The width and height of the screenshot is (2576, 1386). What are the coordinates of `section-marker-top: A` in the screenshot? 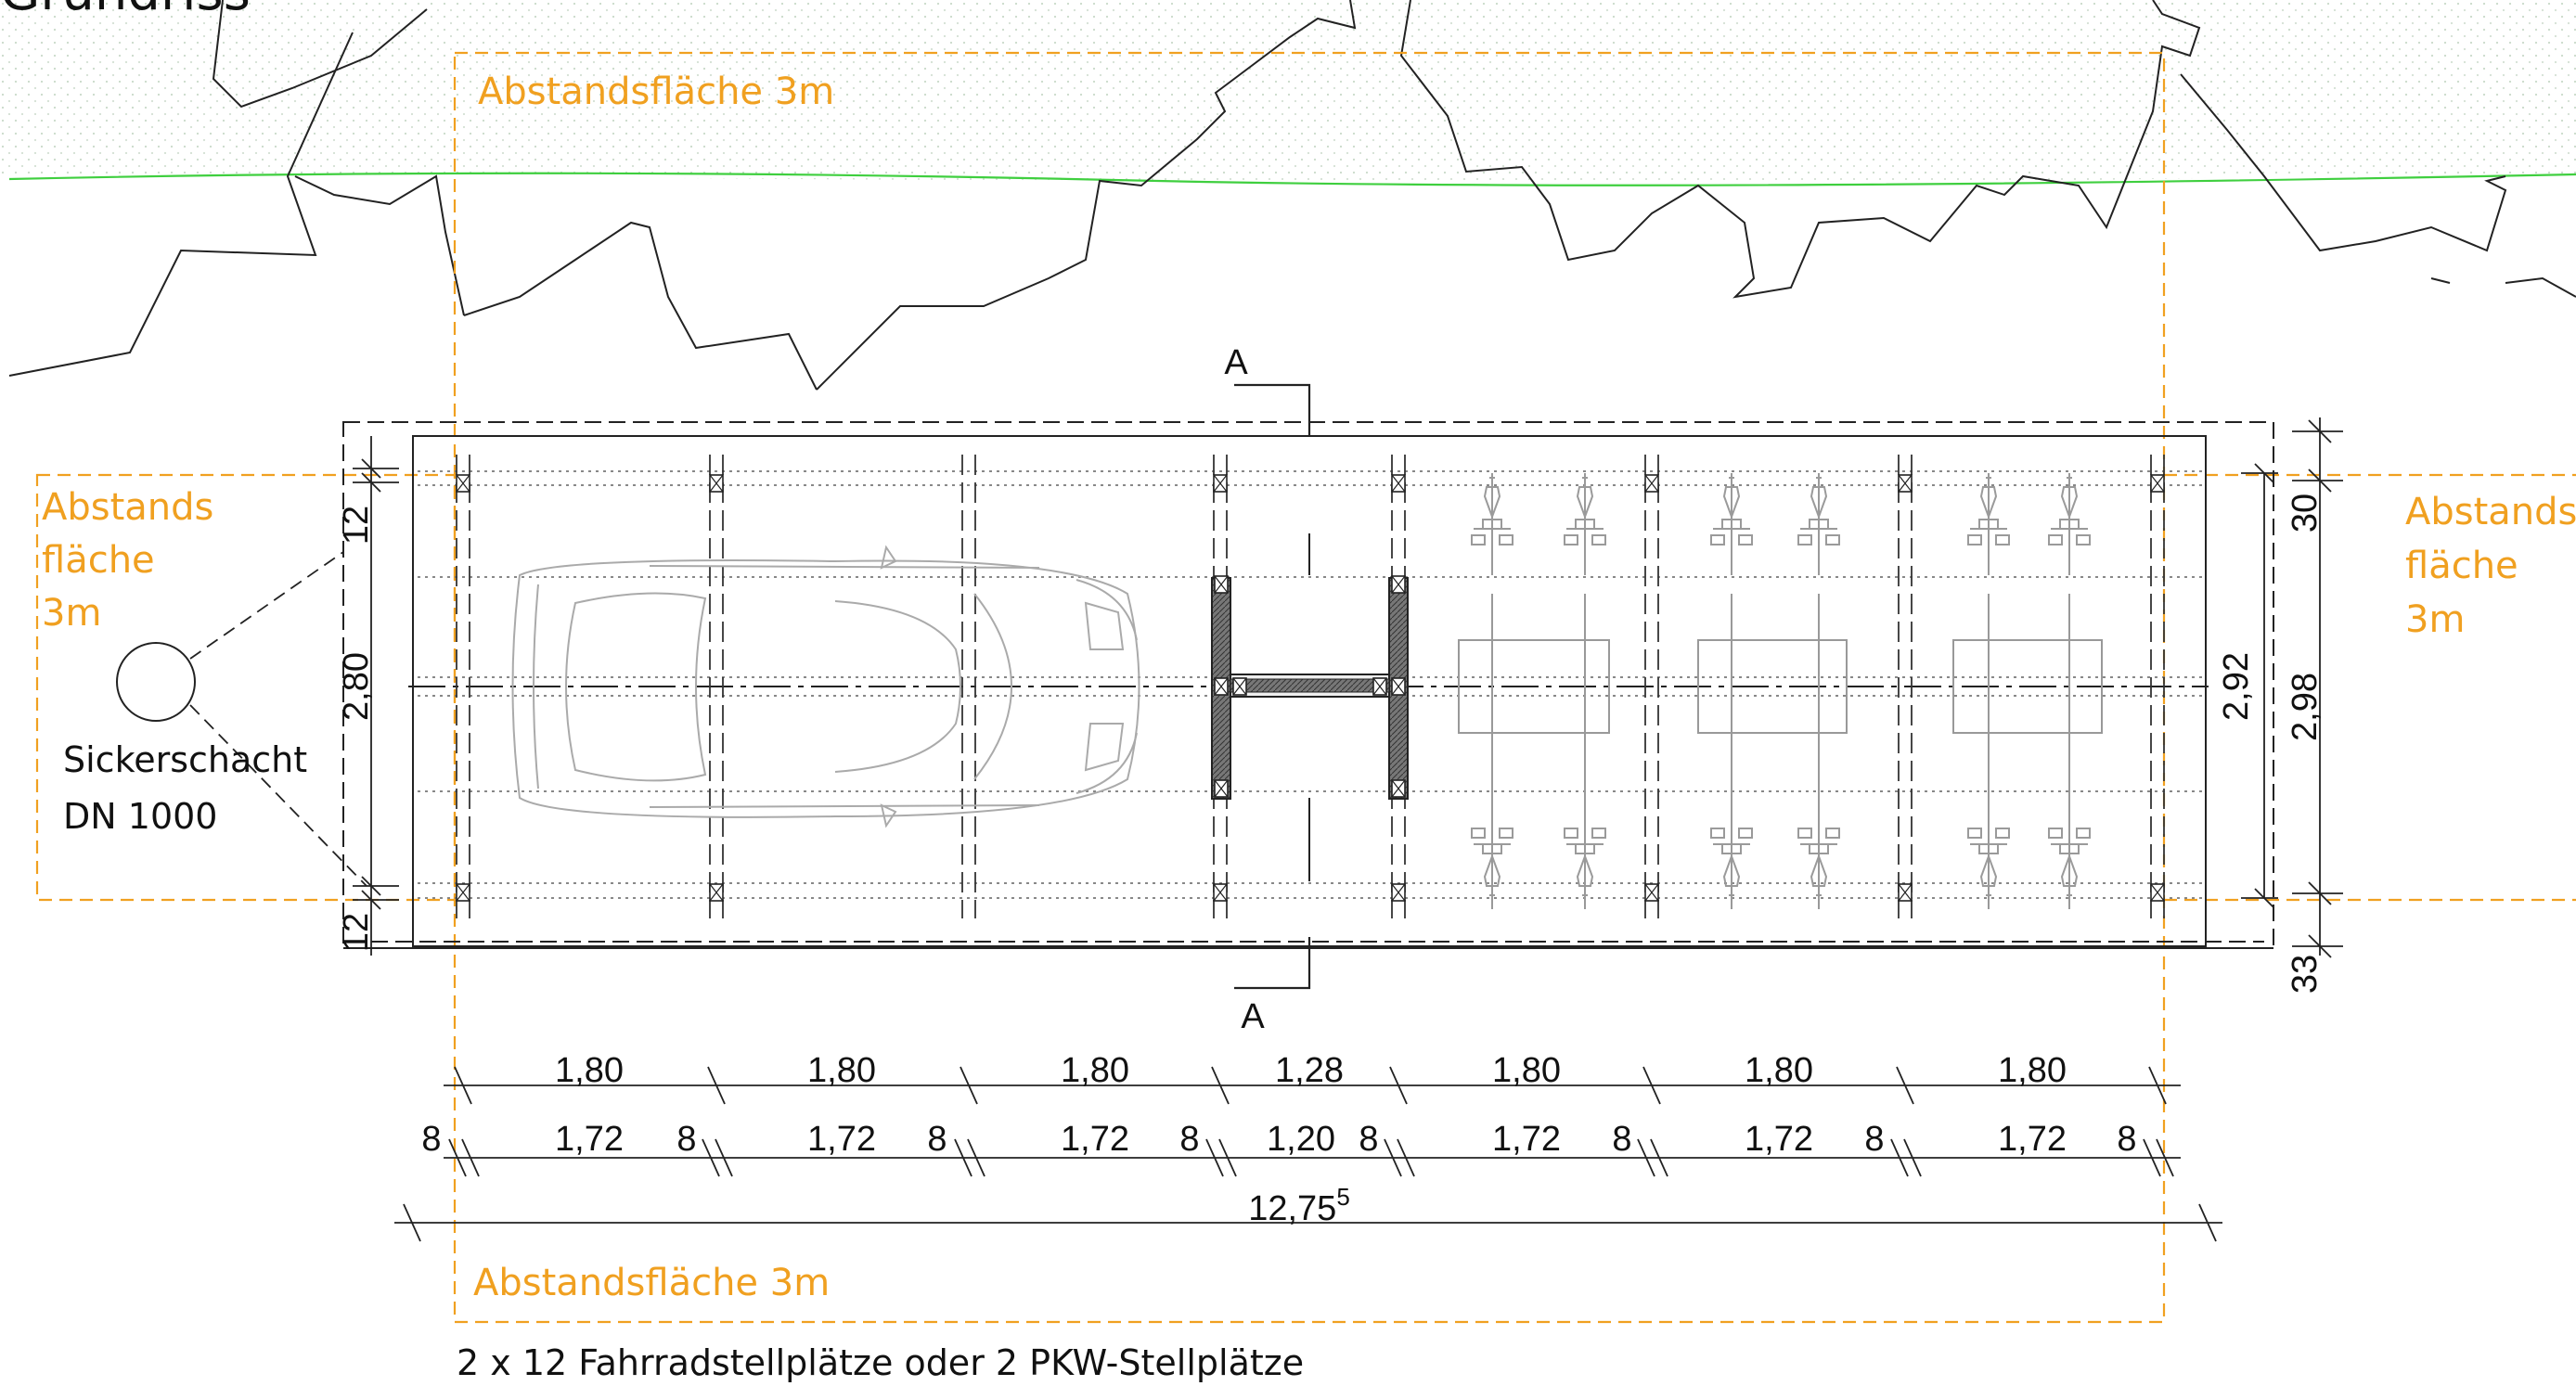 It's located at (1236, 362).